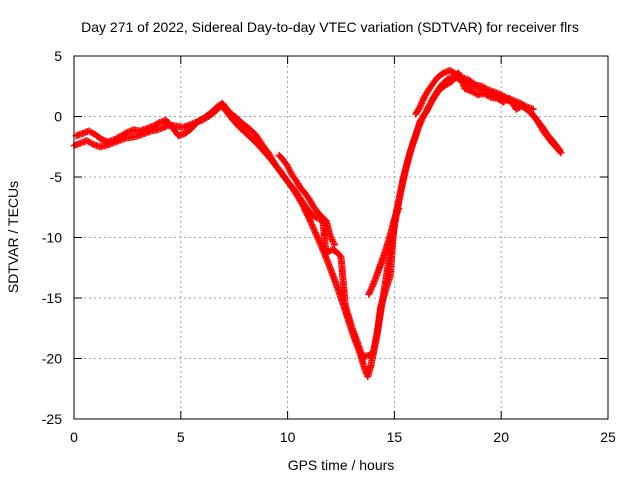 The height and width of the screenshot is (480, 640). I want to click on y-tick-label: 5, so click(58, 56).